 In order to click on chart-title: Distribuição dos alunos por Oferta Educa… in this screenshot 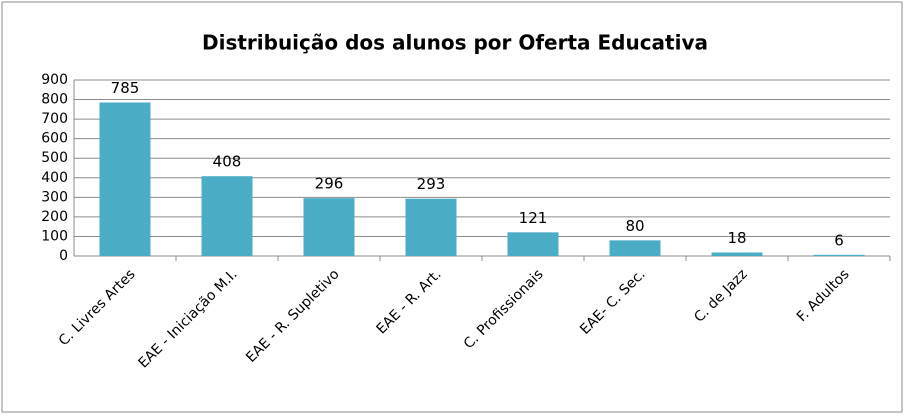, I will do `click(455, 43)`.